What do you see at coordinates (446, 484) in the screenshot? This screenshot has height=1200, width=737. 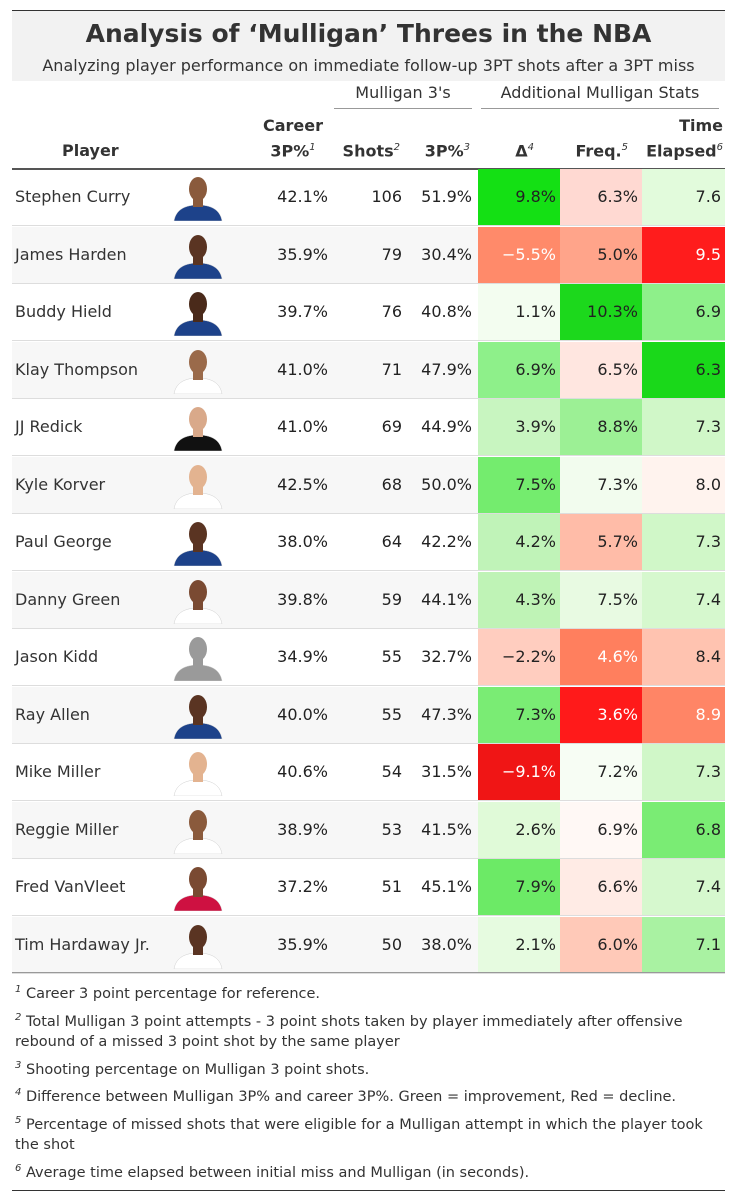 I see `mulligan-3p-cell: 50.0%` at bounding box center [446, 484].